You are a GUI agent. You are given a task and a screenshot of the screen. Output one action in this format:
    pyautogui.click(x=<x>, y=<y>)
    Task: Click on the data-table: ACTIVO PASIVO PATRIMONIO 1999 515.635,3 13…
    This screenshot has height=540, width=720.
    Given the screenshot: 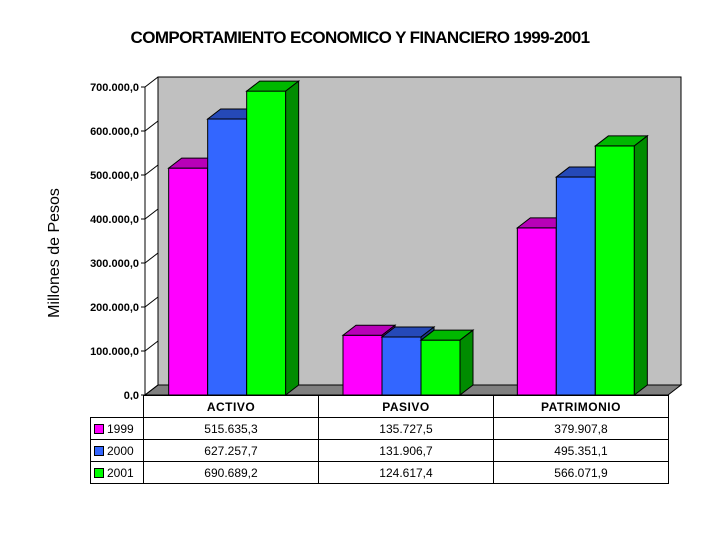 What is the action you would take?
    pyautogui.click(x=379, y=439)
    